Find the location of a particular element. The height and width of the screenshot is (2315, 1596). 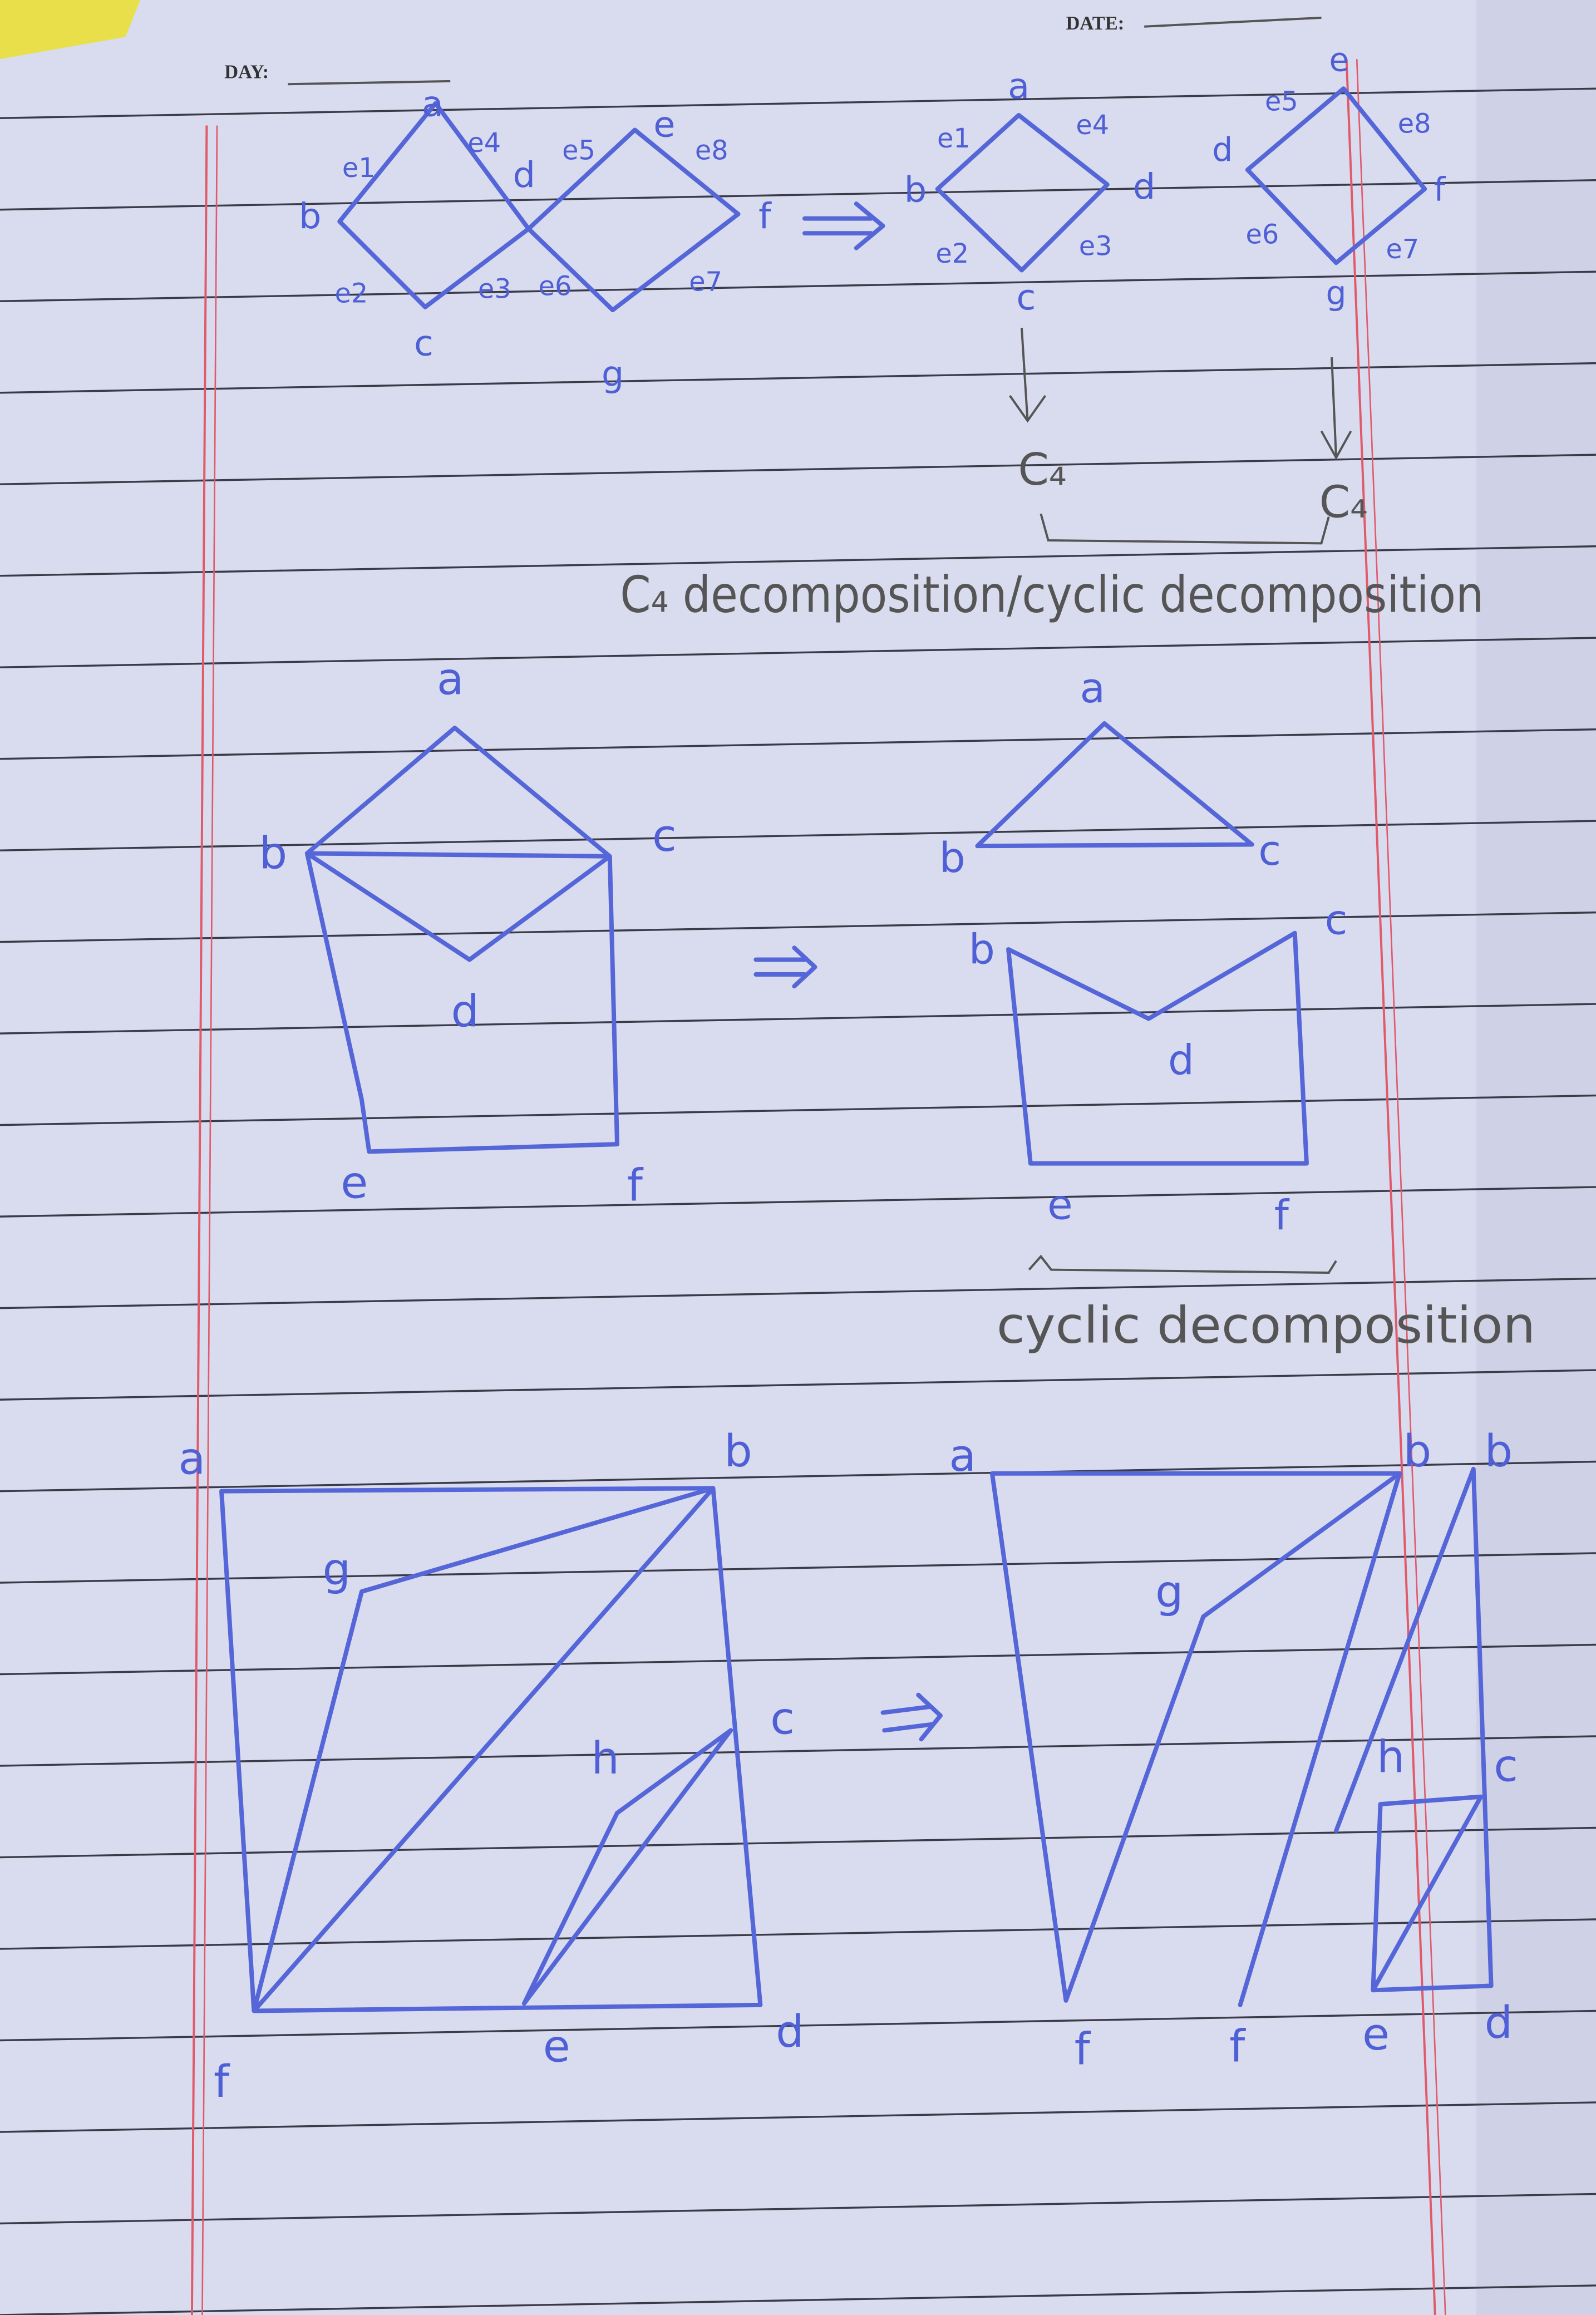

cycle-type: C₄ is located at coordinates (1042, 469).